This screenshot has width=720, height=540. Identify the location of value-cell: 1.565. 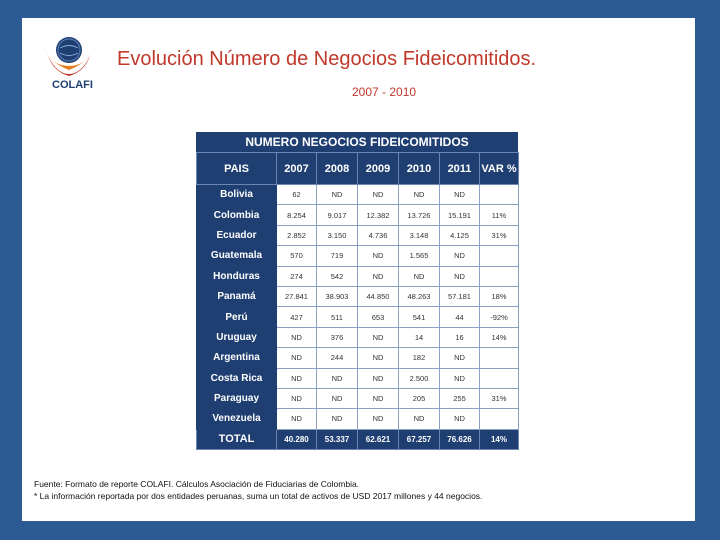
(419, 256).